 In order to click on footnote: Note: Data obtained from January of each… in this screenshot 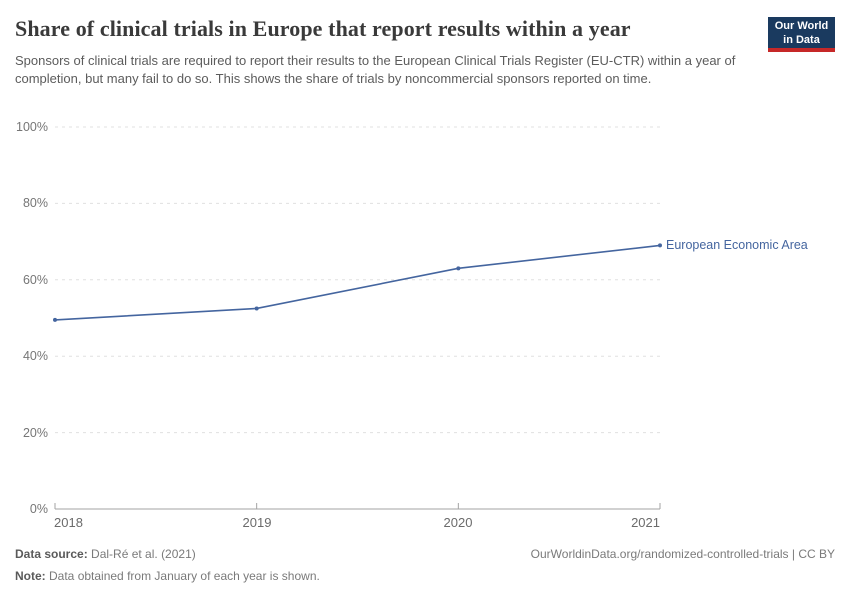, I will do `click(167, 576)`.